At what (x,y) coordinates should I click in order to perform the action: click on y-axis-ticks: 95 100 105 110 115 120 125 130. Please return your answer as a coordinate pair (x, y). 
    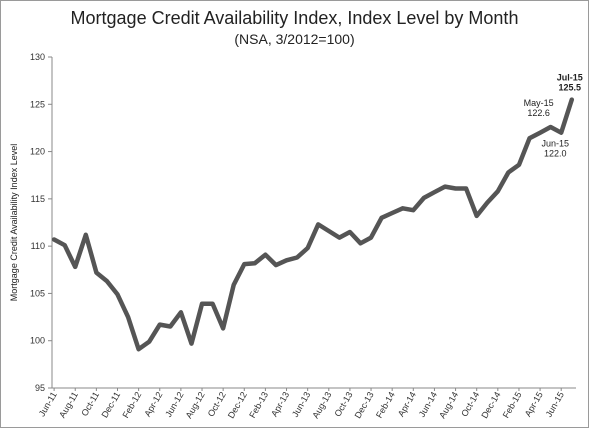
    Looking at the image, I should click on (41, 222).